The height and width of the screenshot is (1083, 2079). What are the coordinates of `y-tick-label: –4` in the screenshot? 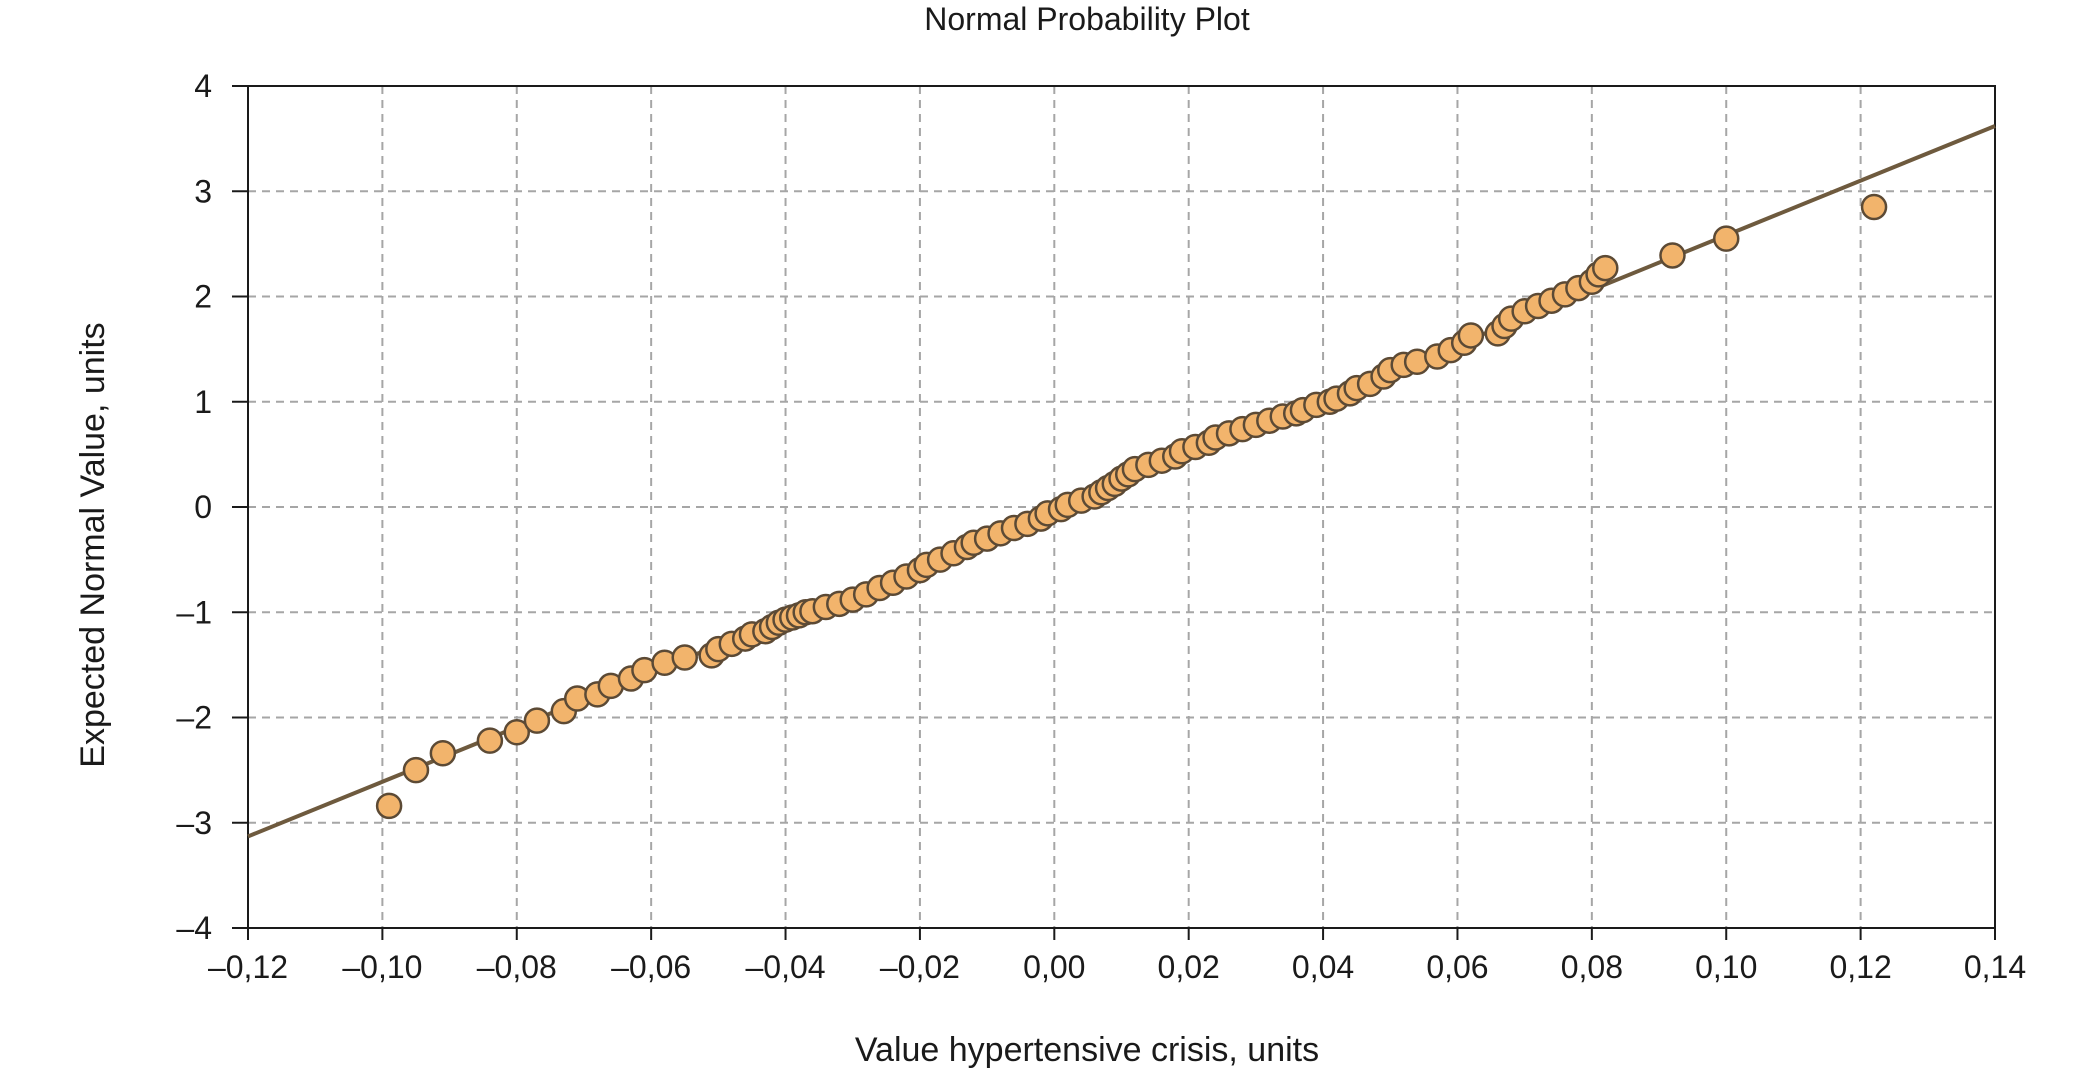 It's located at (194, 928).